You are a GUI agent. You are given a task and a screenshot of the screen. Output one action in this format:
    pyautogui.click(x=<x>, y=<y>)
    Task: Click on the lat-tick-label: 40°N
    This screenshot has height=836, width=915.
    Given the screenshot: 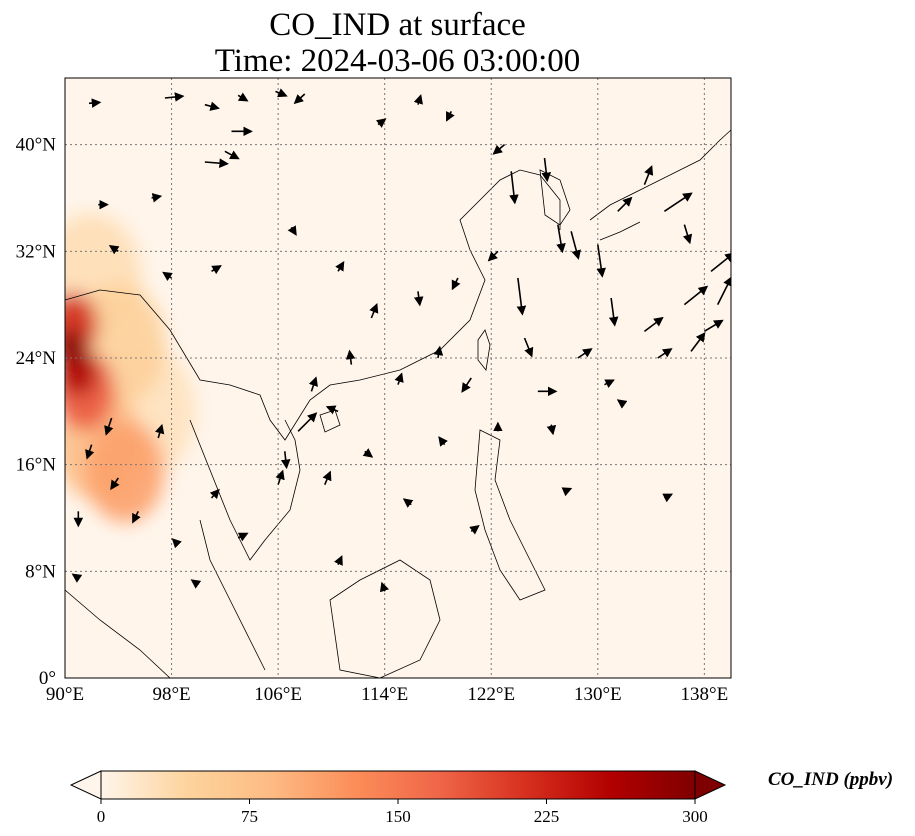 What is the action you would take?
    pyautogui.click(x=36, y=145)
    